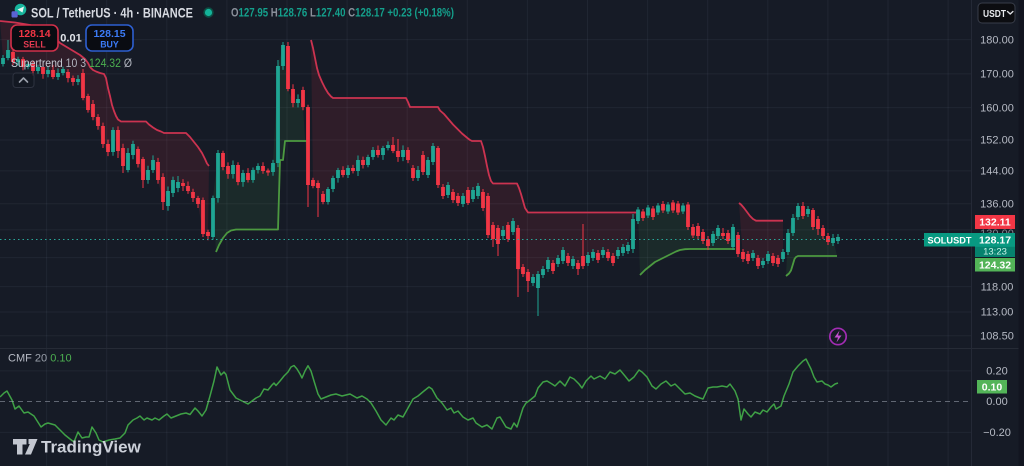 This screenshot has height=466, width=1024. I want to click on svg-text: 170.00, so click(997, 75).